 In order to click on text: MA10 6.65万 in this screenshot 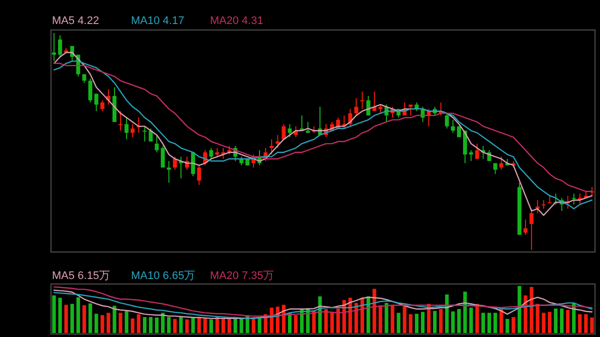, I will do `click(163, 276)`.